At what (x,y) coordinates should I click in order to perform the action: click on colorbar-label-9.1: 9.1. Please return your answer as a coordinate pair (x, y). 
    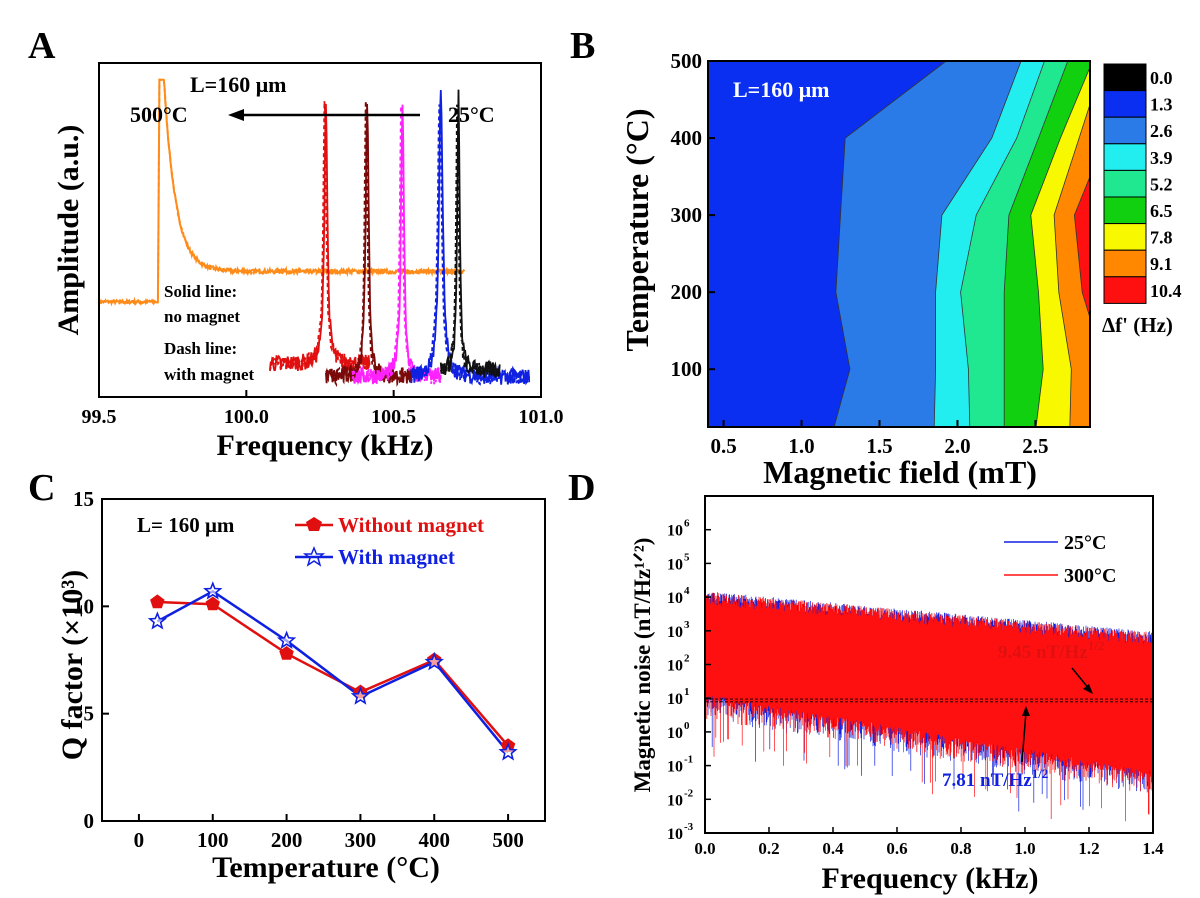
    Looking at the image, I should click on (1161, 264).